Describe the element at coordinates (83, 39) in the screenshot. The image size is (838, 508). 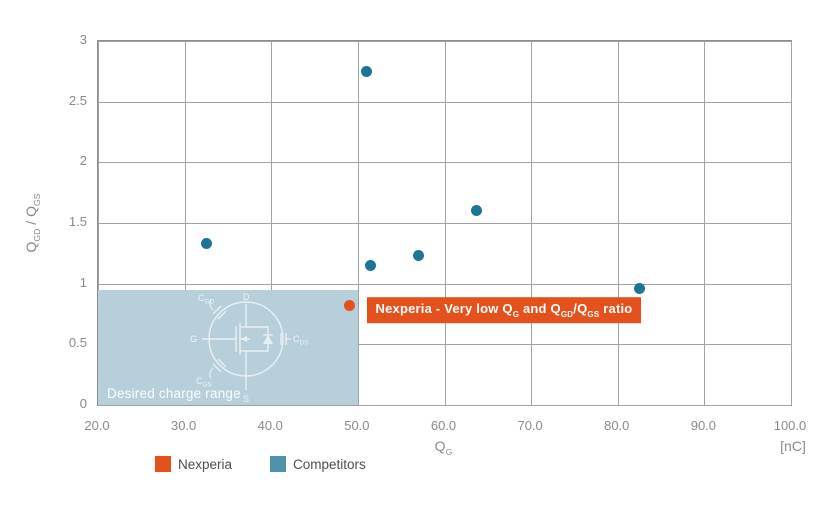
I see `y-tick-label: 3` at that location.